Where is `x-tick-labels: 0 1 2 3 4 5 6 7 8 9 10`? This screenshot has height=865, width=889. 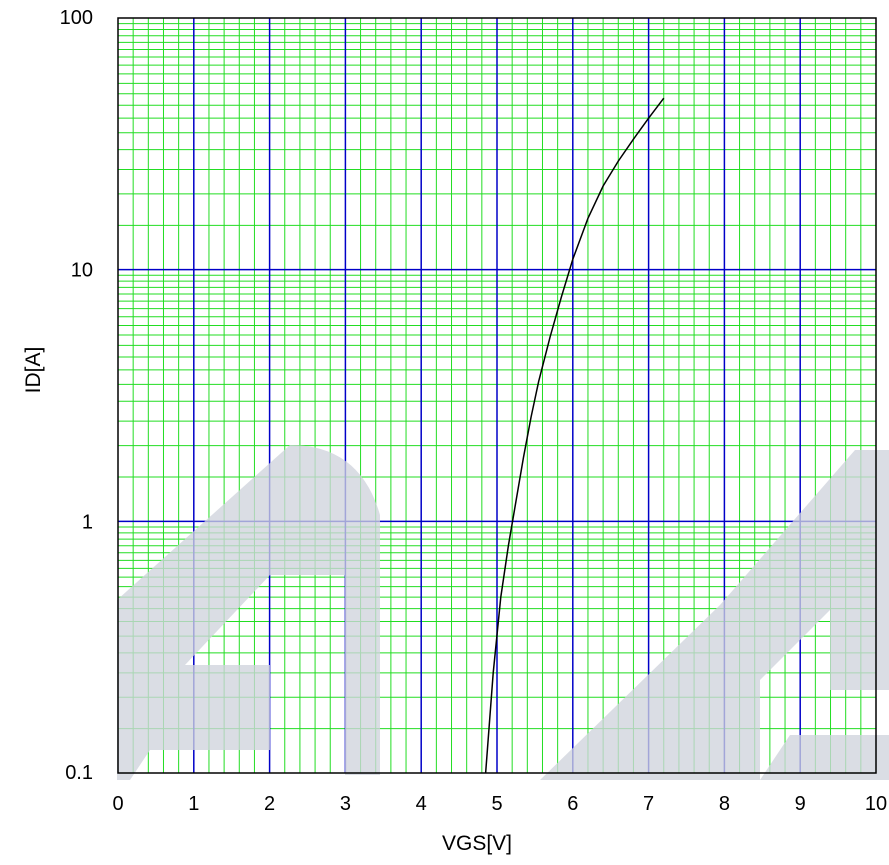
x-tick-labels: 0 1 2 3 4 5 6 7 8 9 10 is located at coordinates (499, 804).